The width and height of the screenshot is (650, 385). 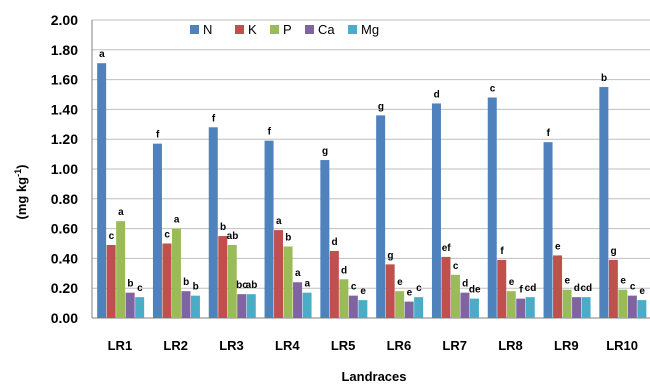 I want to click on bar-k-lr1, so click(x=111, y=281).